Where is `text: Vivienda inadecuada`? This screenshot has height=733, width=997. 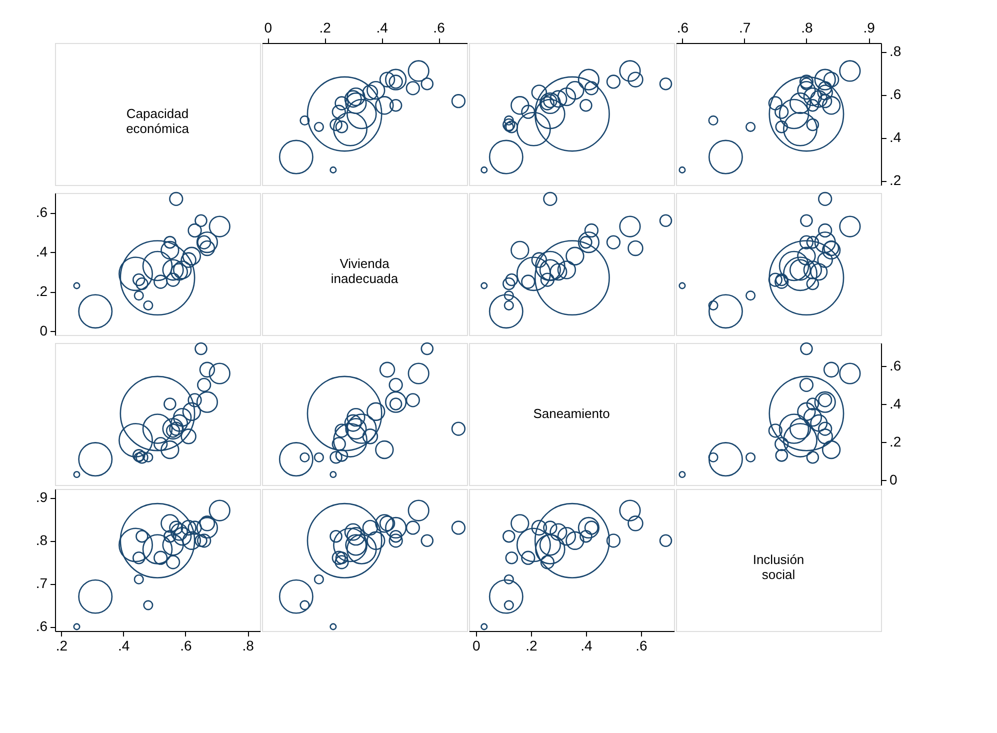
text: Vivienda inadecuada is located at coordinates (364, 271).